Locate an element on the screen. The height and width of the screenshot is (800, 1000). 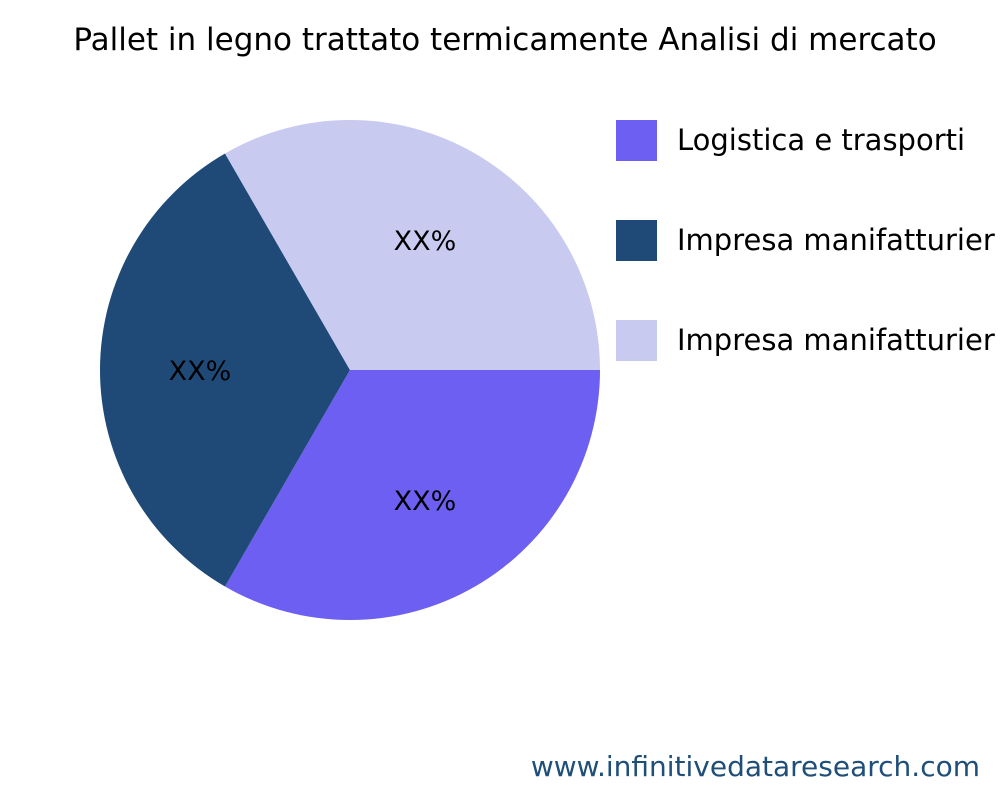
legend-label: Logistica e trasporti is located at coordinates (821, 140).